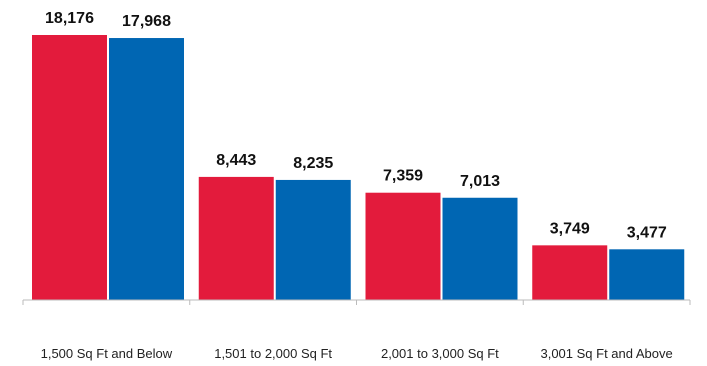 This screenshot has width=707, height=366. Describe the element at coordinates (356, 302) in the screenshot. I see `x-axis` at that location.